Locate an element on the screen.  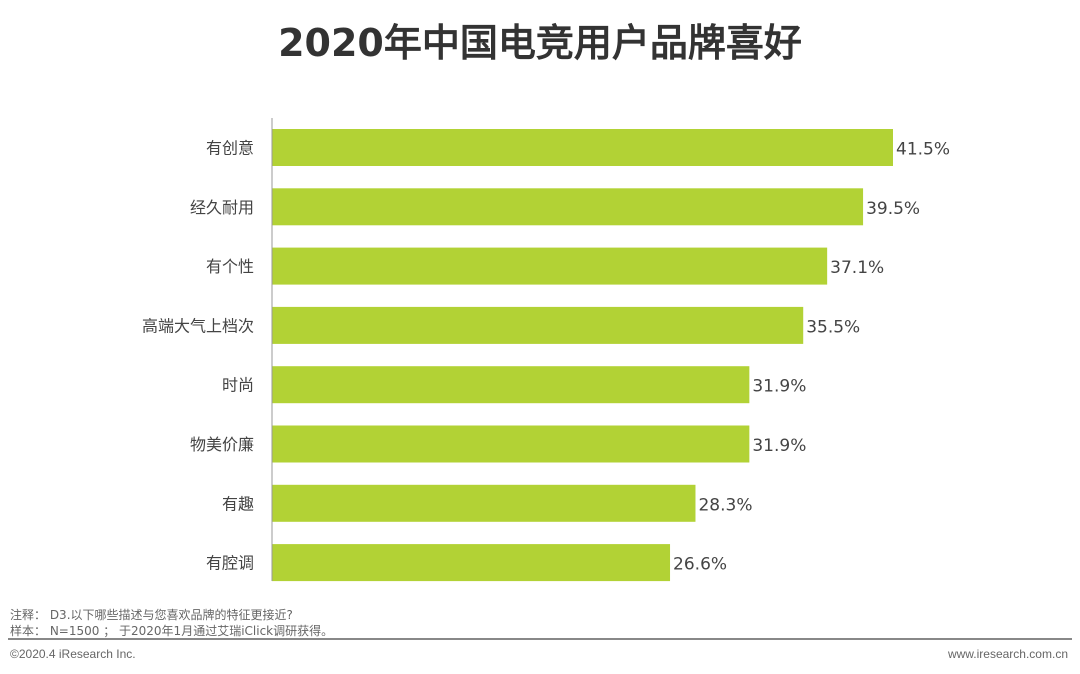
category-label: 有趣 is located at coordinates (238, 503).